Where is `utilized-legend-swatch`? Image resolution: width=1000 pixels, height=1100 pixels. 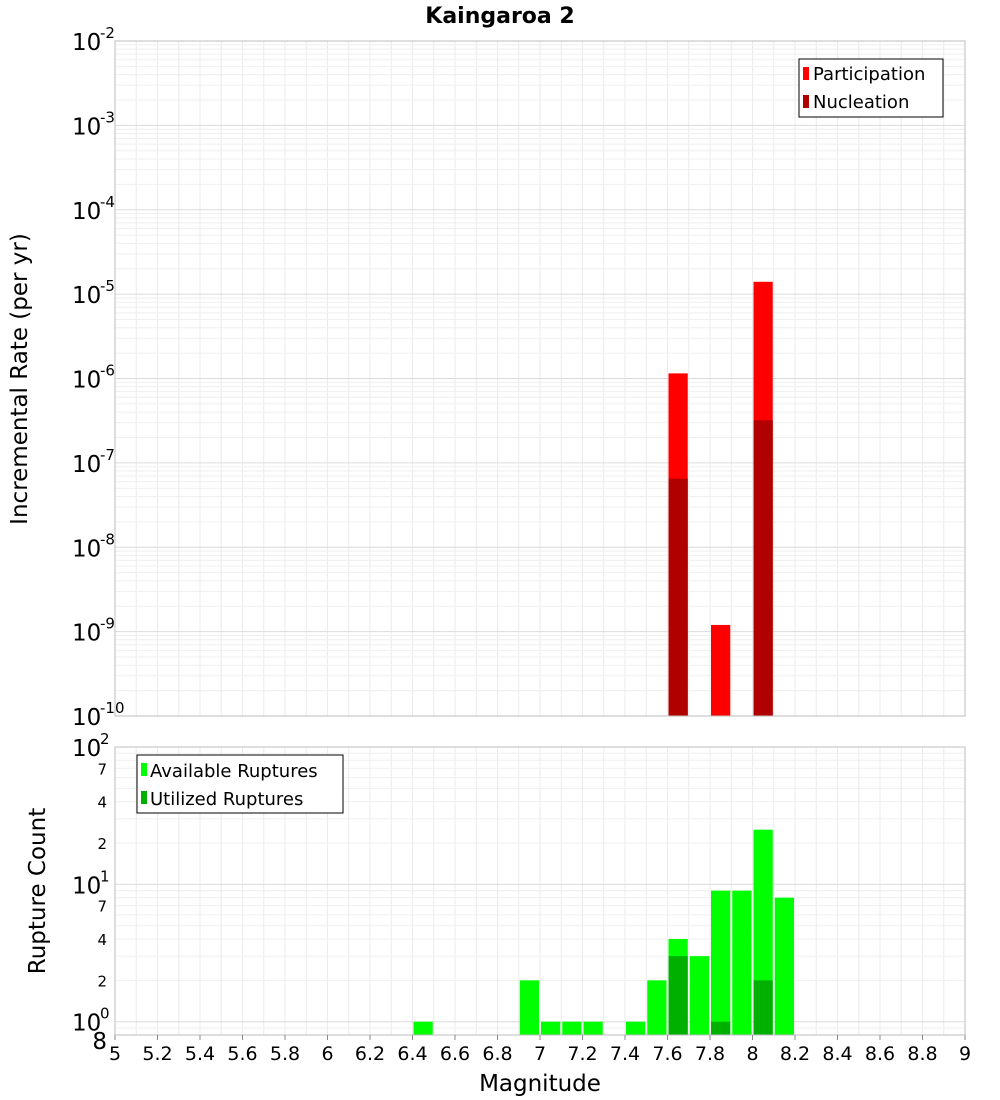
utilized-legend-swatch is located at coordinates (144, 797).